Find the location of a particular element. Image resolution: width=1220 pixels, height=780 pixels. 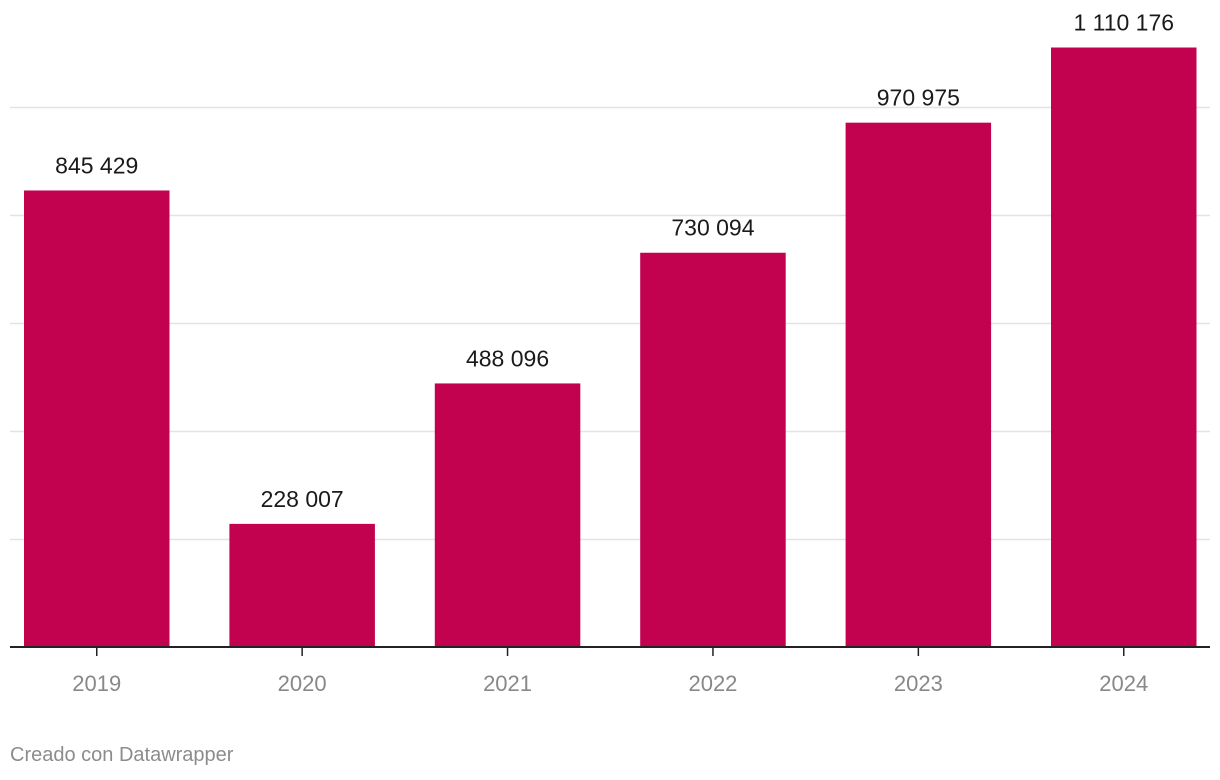

bar-2024 is located at coordinates (1124, 347).